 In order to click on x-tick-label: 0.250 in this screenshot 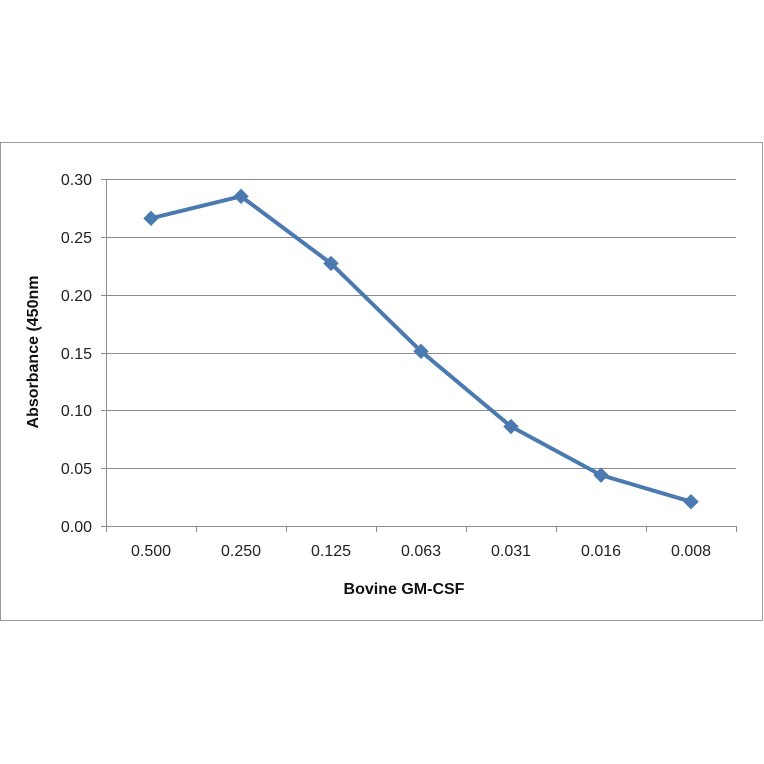, I will do `click(241, 551)`.